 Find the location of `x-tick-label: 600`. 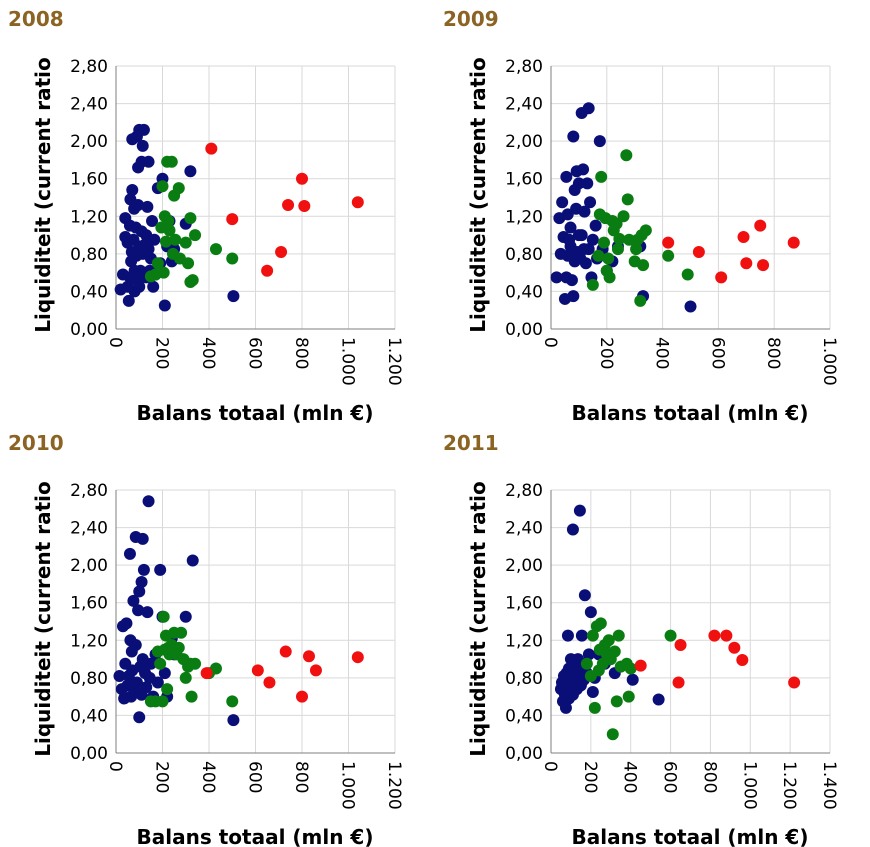

x-tick-label: 600 is located at coordinates (670, 777).